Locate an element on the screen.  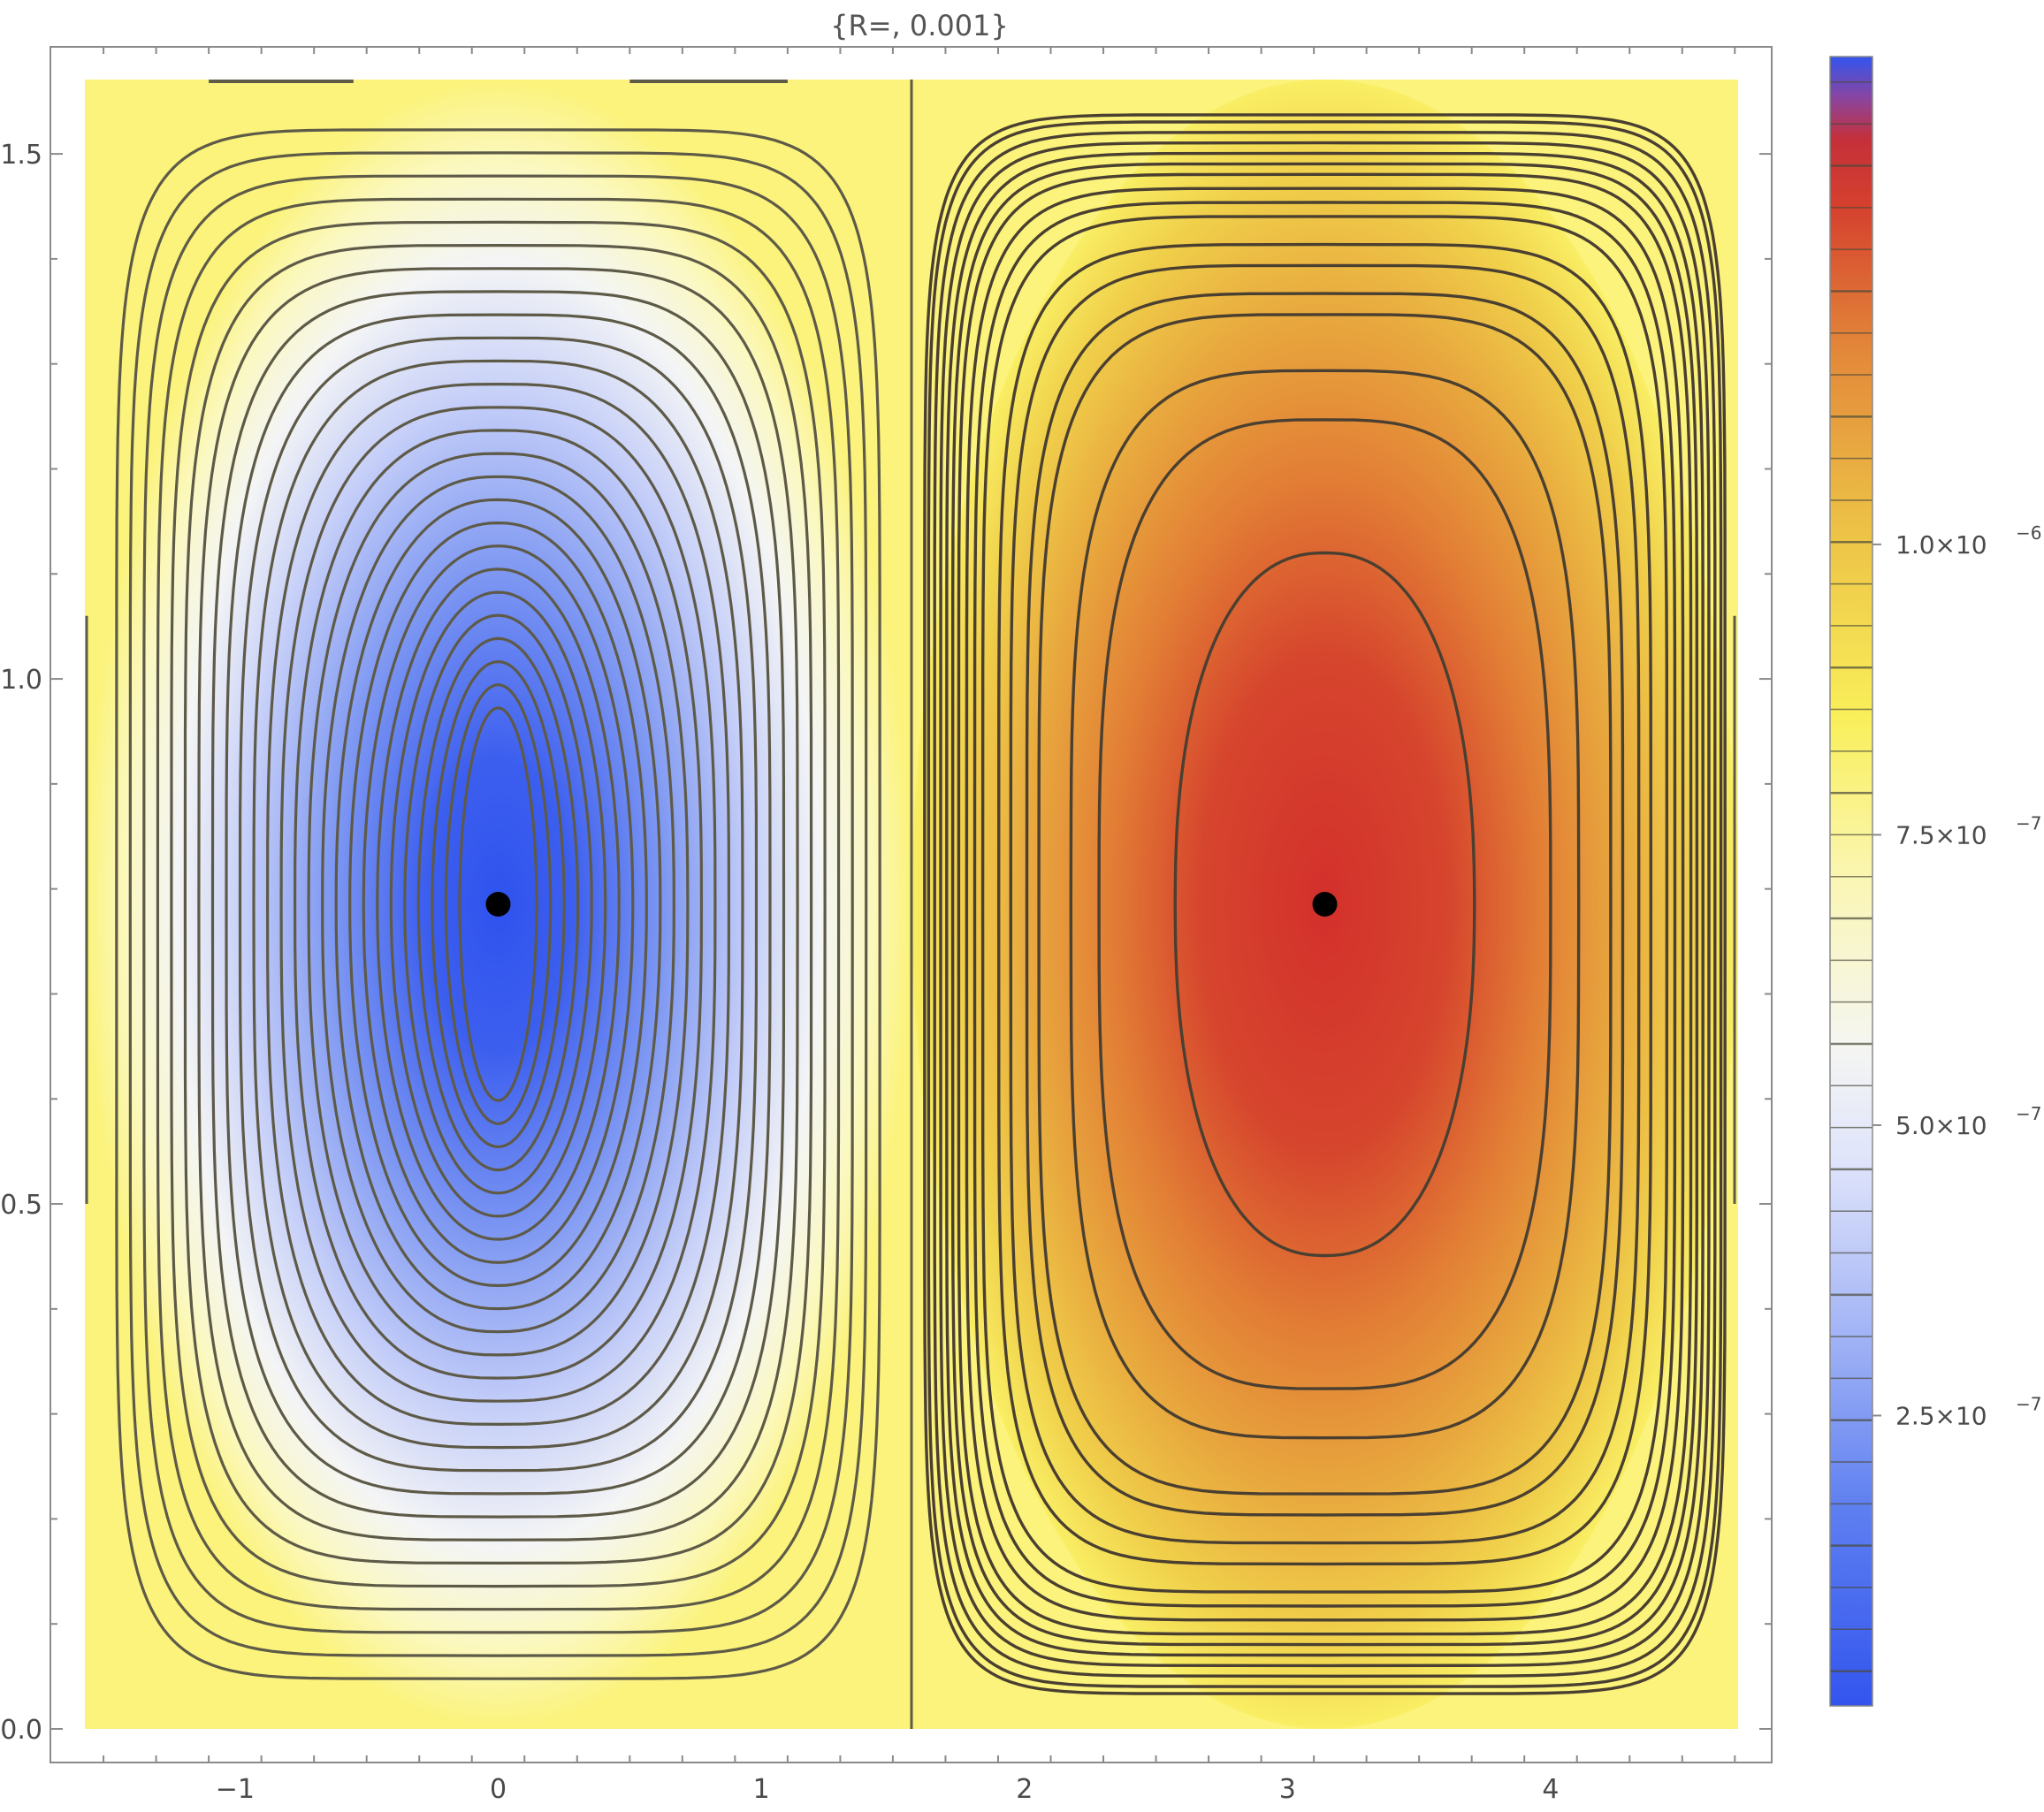
y-tick-label: 1.5 is located at coordinates (21, 155).